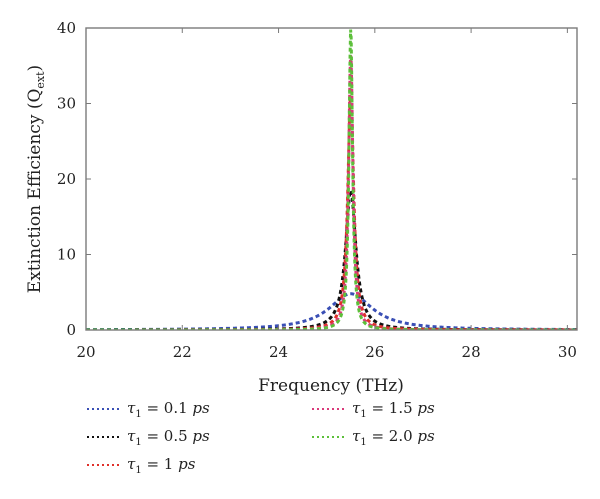 The width and height of the screenshot is (600, 499). Describe the element at coordinates (168, 409) in the screenshot. I see `legend-label: τ1 = 0.1 ps` at that location.